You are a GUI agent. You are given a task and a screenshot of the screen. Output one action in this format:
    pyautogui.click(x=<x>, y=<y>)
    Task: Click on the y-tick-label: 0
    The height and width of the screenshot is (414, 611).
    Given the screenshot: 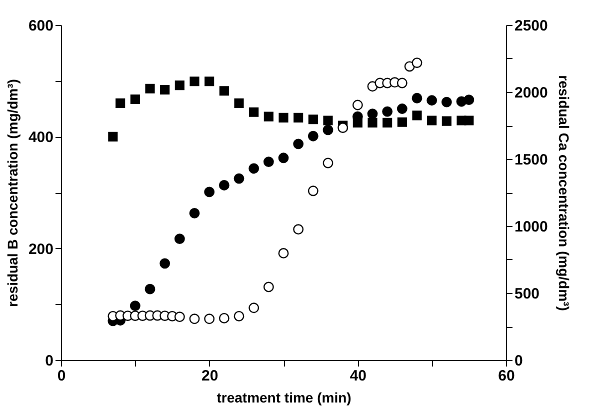 What is the action you would take?
    pyautogui.click(x=49, y=361)
    